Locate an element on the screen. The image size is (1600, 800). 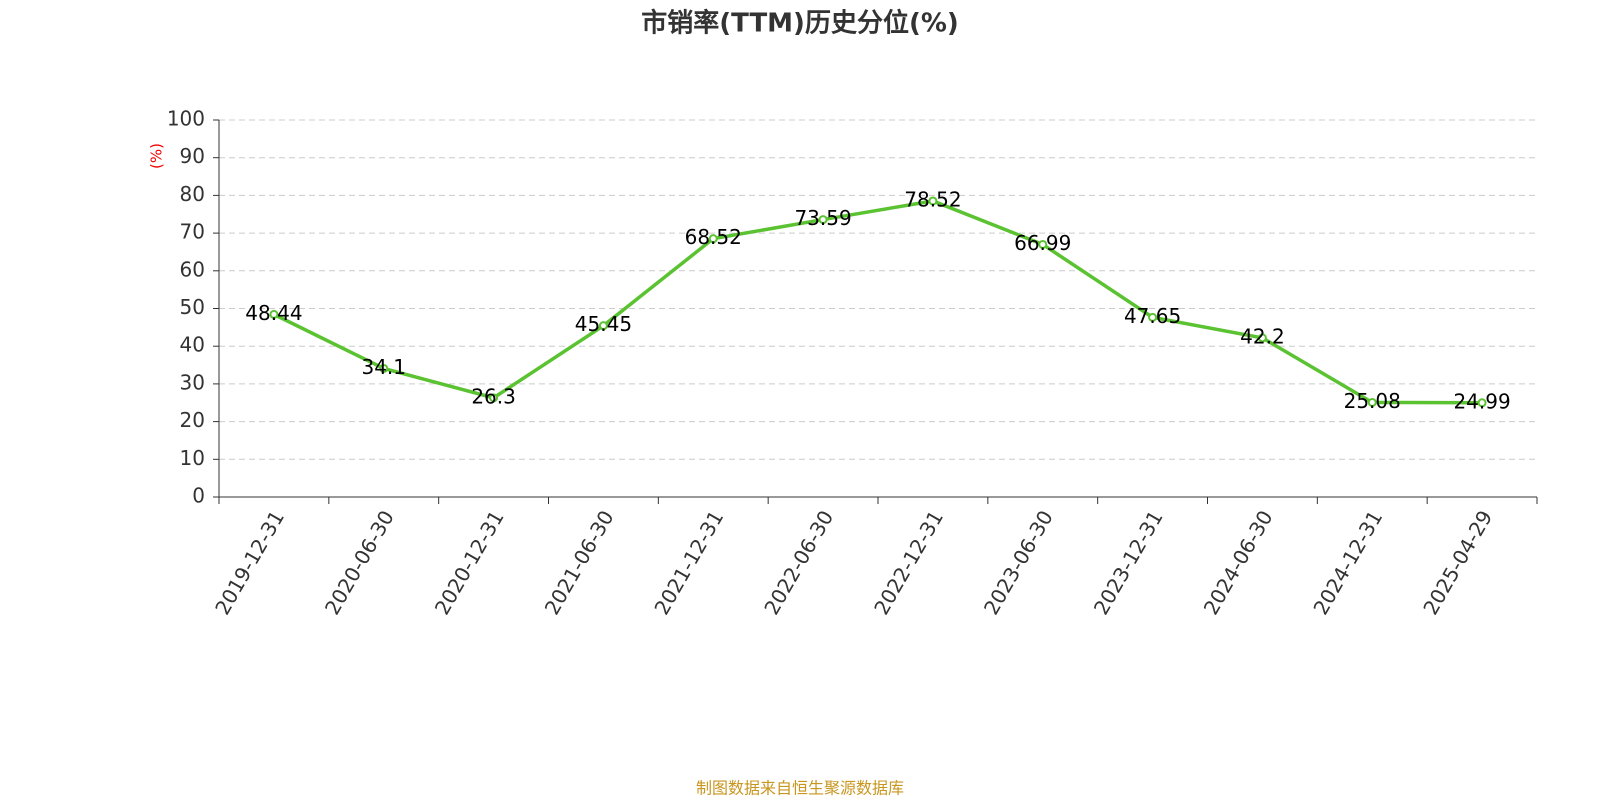
y-tick-label: 20 is located at coordinates (192, 420).